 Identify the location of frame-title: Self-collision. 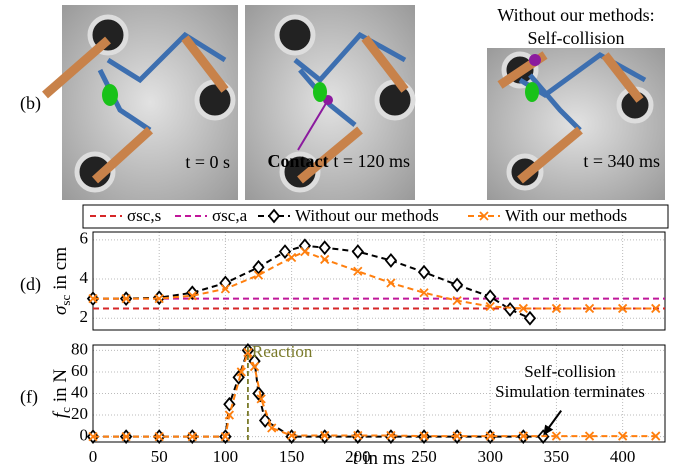
(576, 38).